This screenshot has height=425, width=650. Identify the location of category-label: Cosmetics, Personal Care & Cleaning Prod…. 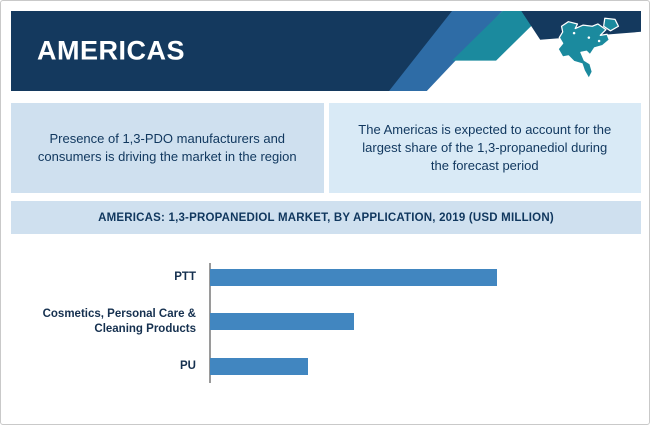
(119, 321).